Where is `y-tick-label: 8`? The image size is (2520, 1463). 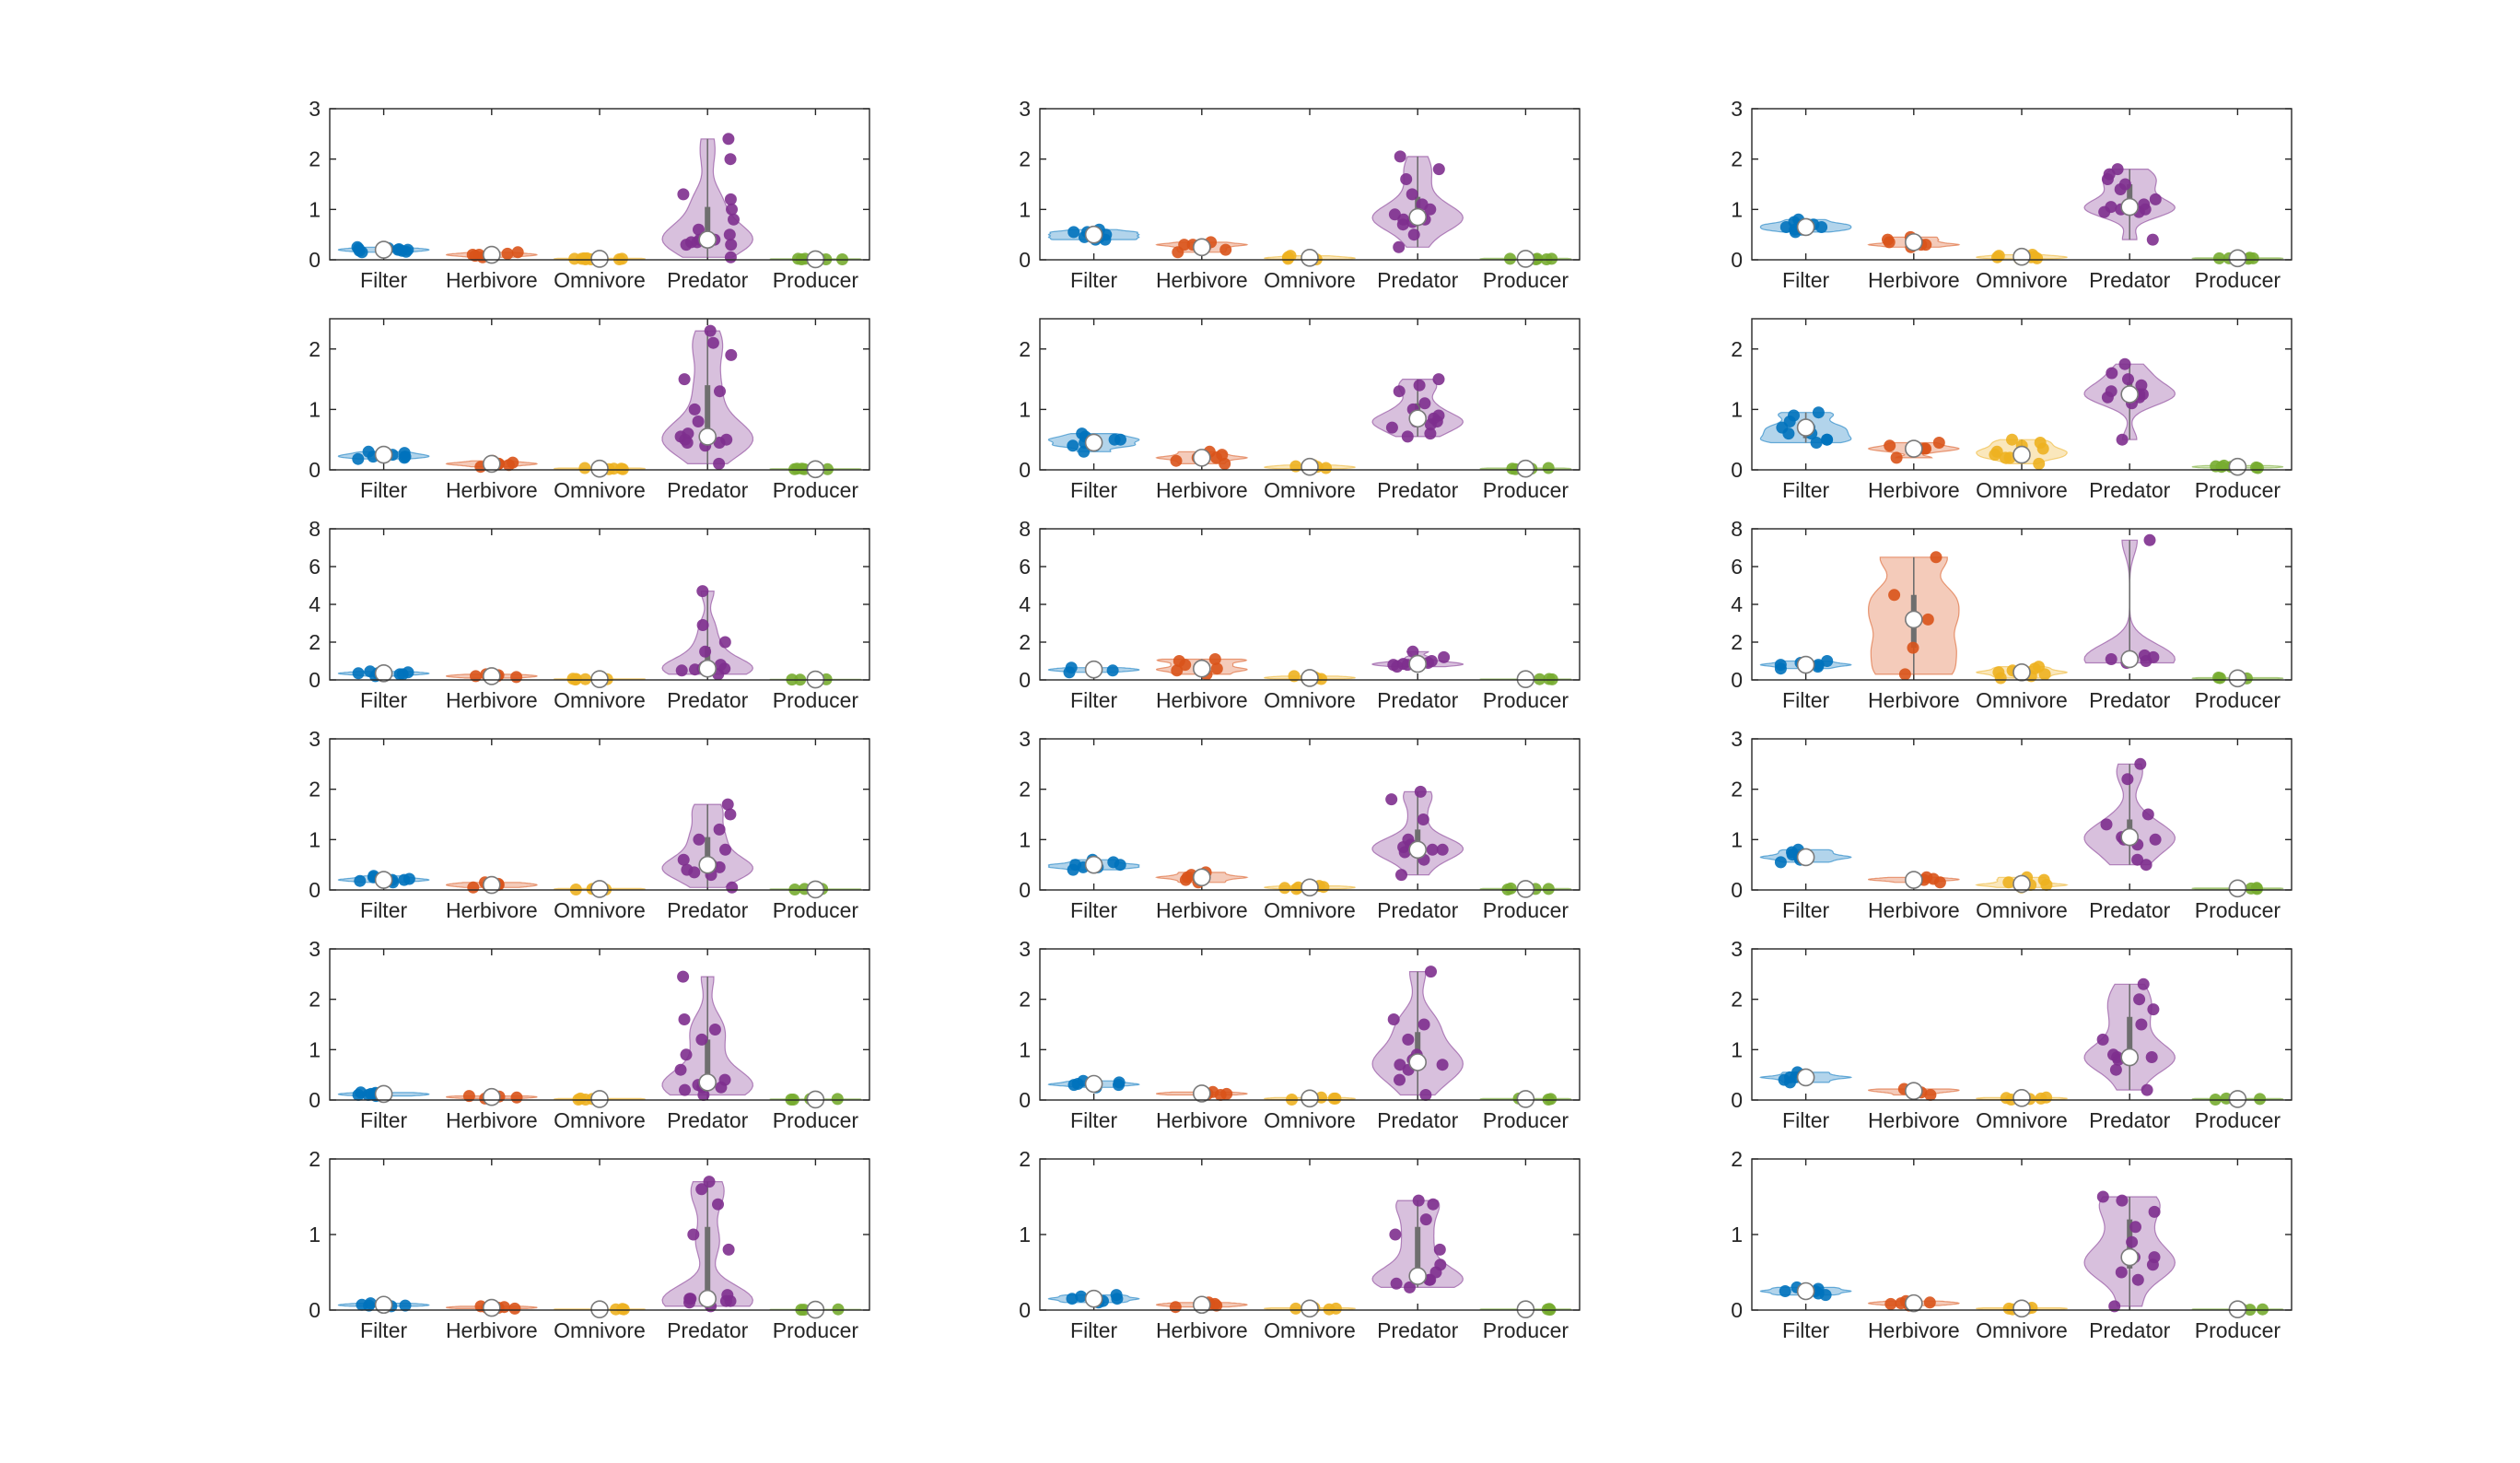
y-tick-label: 8 is located at coordinates (1025, 529).